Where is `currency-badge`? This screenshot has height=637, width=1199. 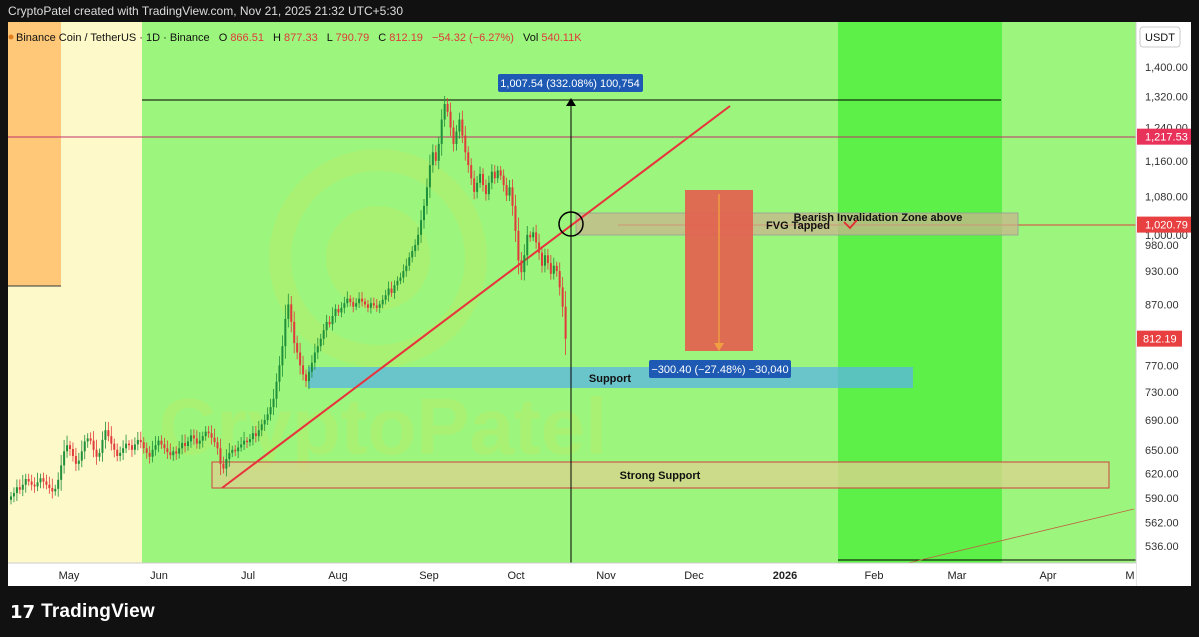 currency-badge is located at coordinates (1160, 37).